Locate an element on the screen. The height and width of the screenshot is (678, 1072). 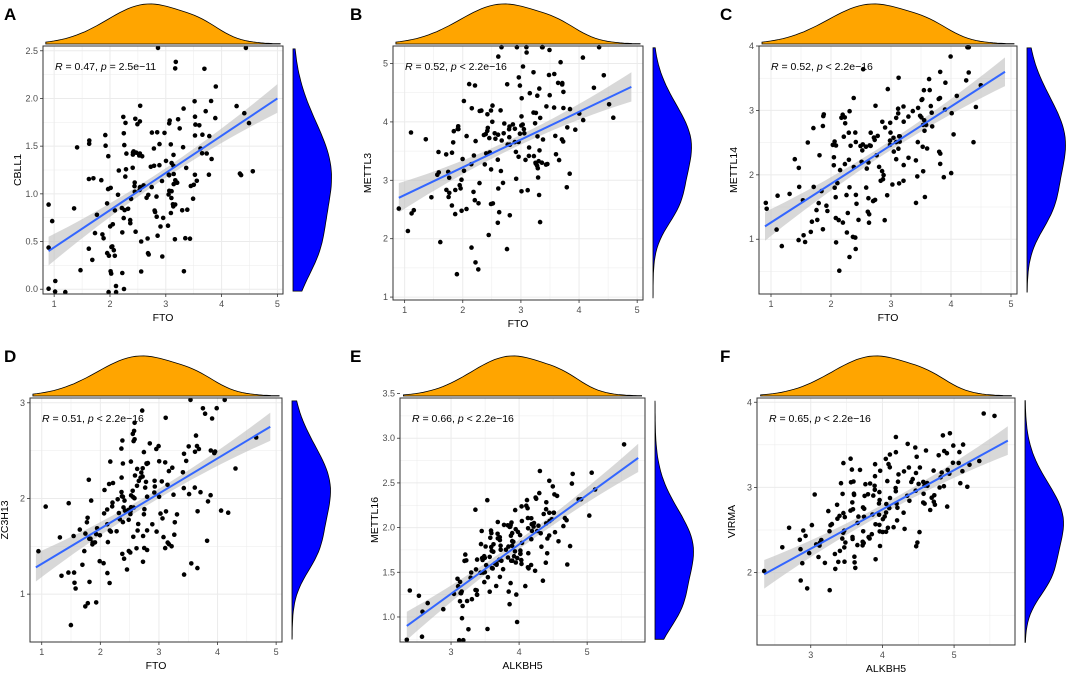
x-axis: 1 2 3 4 5 is located at coordinates (891, 301).